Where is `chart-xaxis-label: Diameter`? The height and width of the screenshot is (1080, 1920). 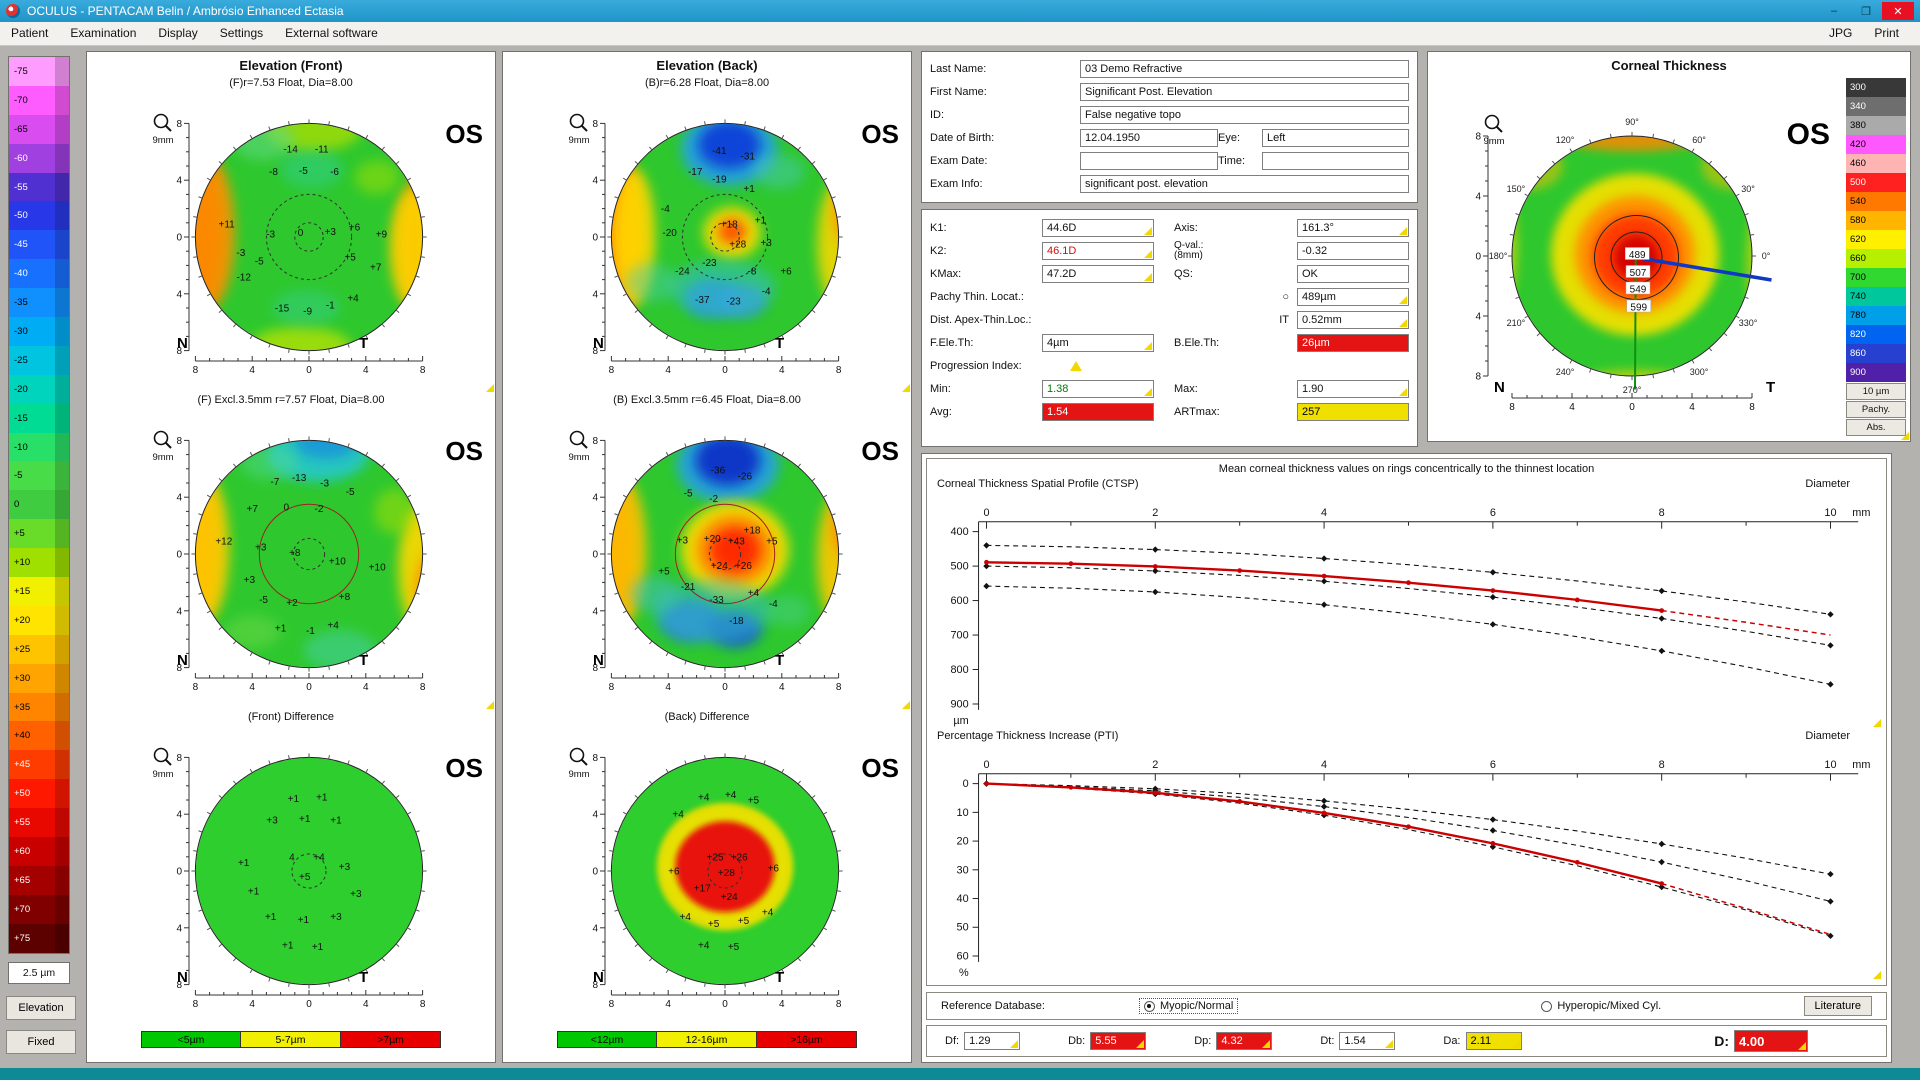 chart-xaxis-label: Diameter is located at coordinates (1827, 484).